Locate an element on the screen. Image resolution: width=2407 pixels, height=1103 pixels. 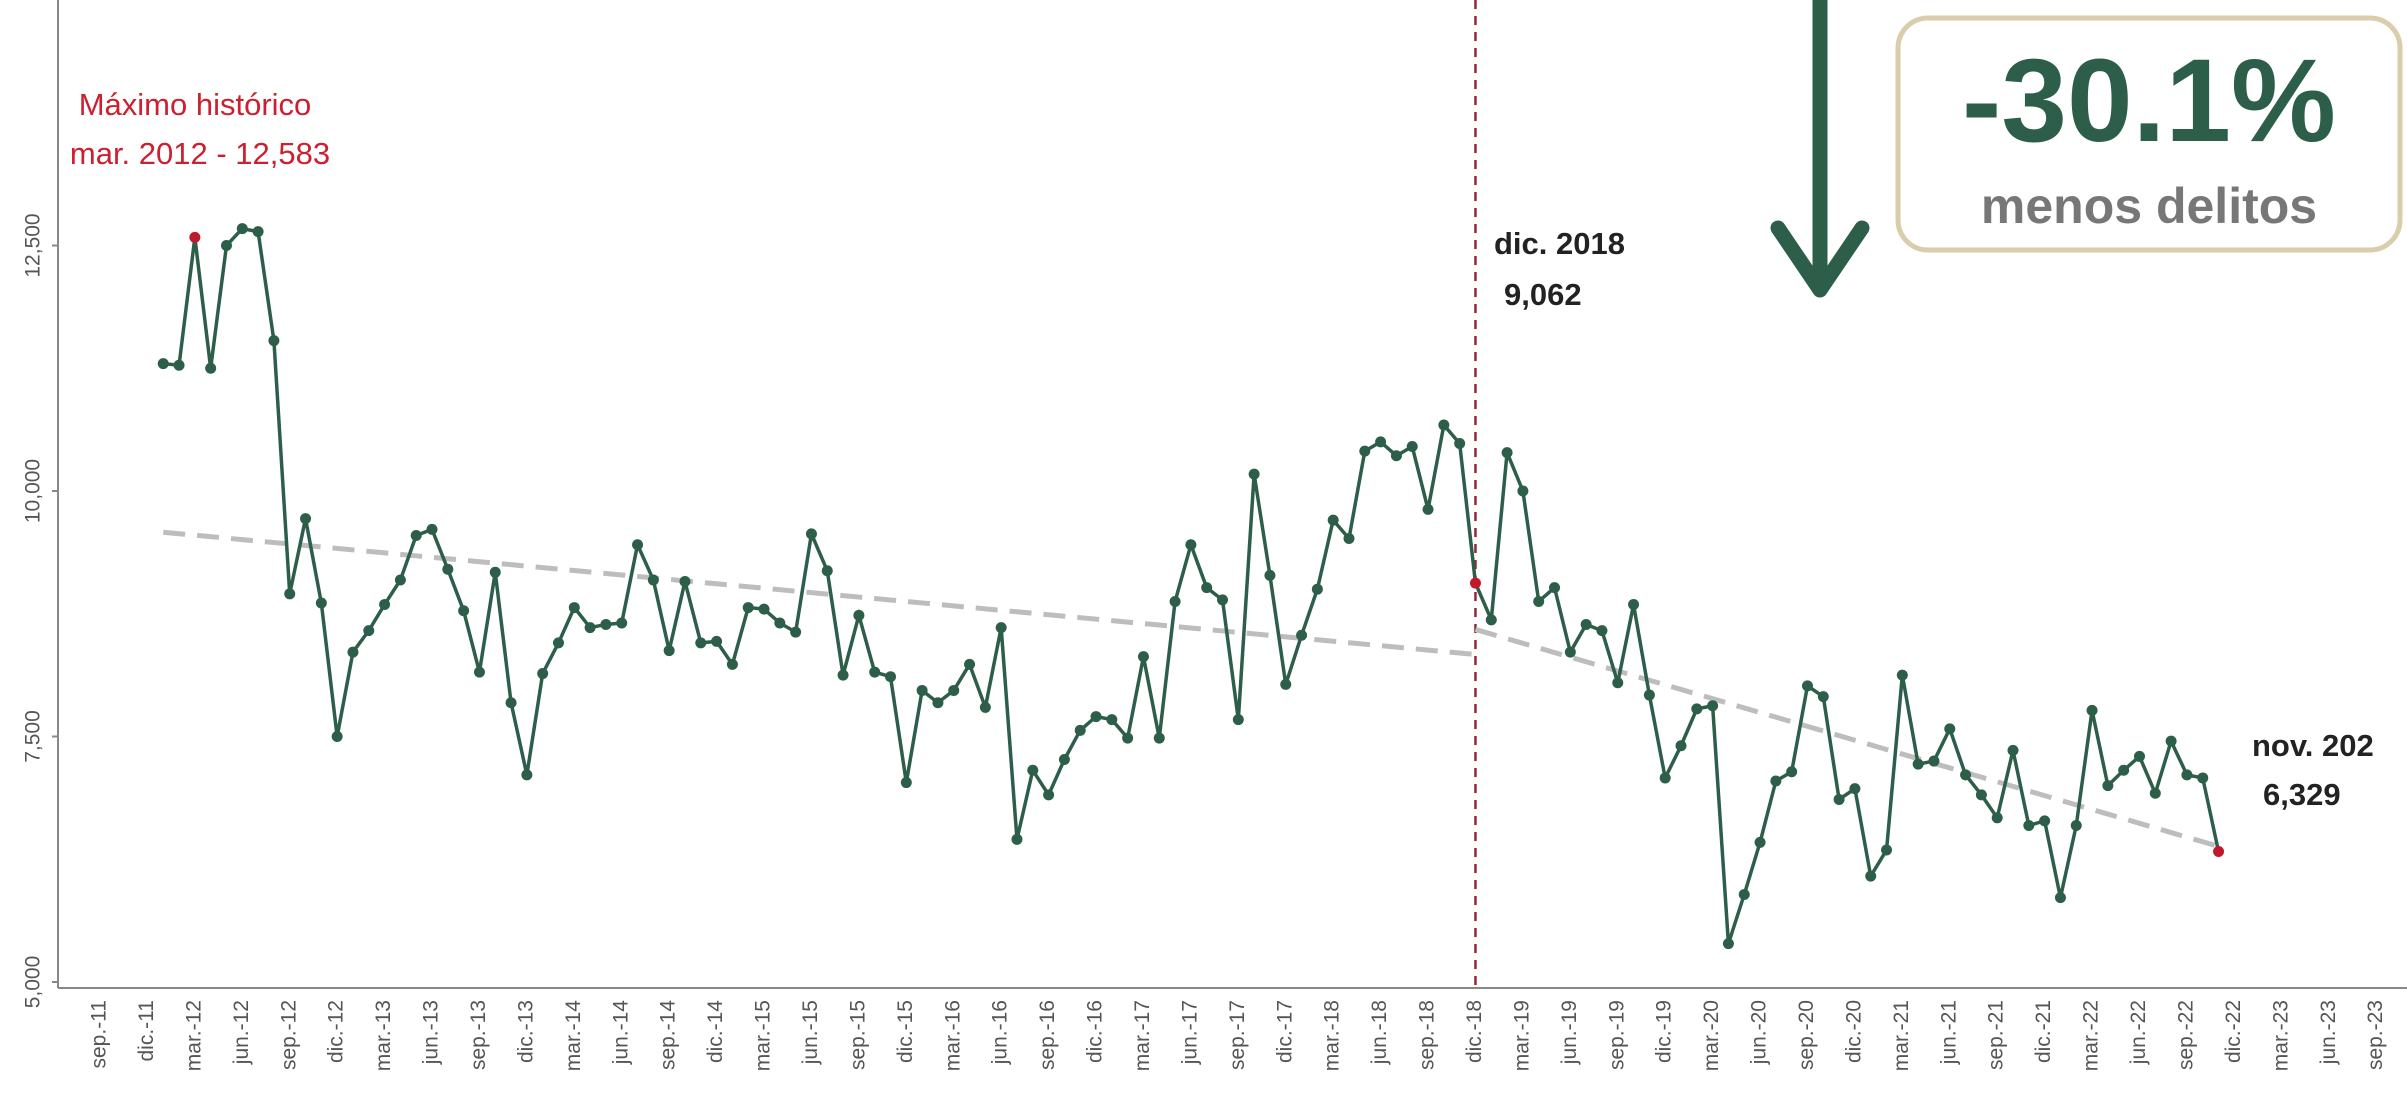
annotation: 9,062 is located at coordinates (1543, 294).